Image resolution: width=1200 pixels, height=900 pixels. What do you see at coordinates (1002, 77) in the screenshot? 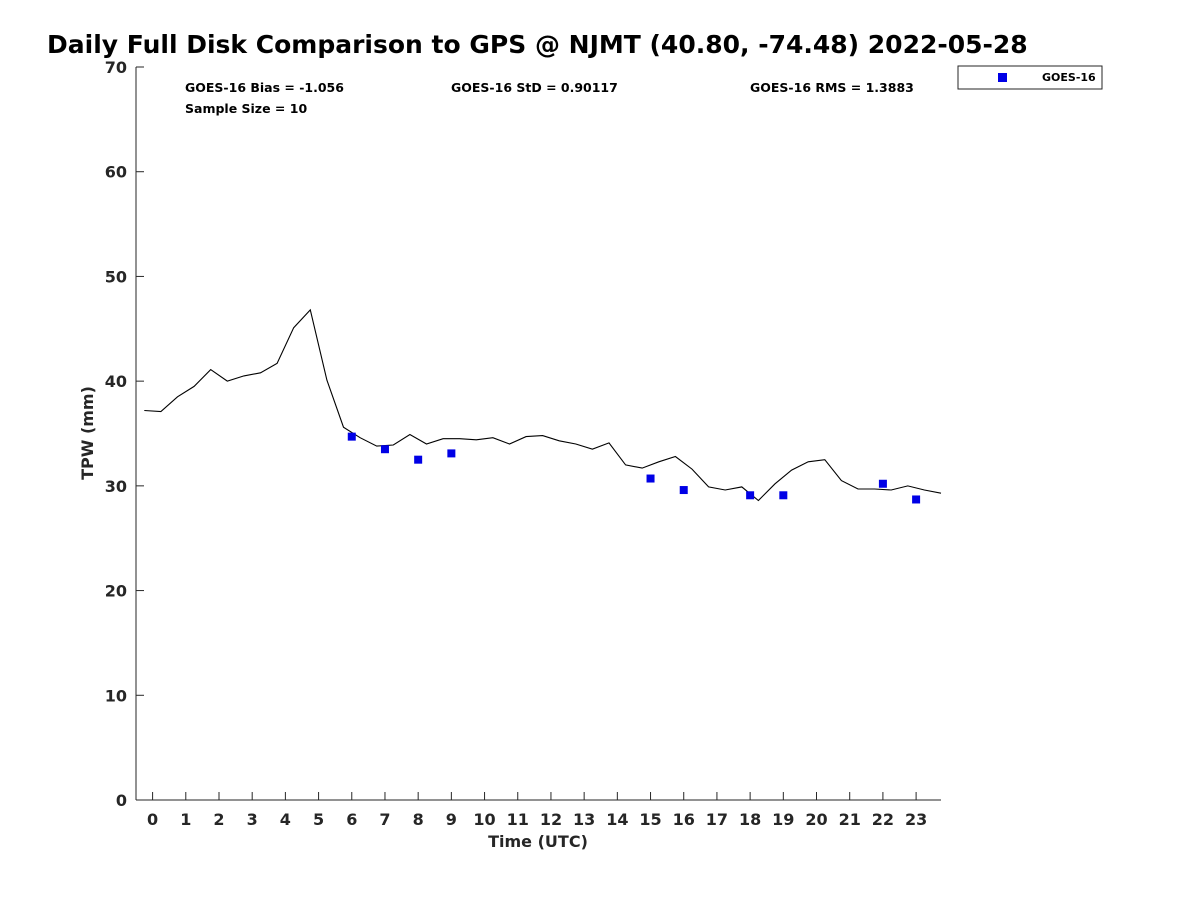
I see `legend-marker` at bounding box center [1002, 77].